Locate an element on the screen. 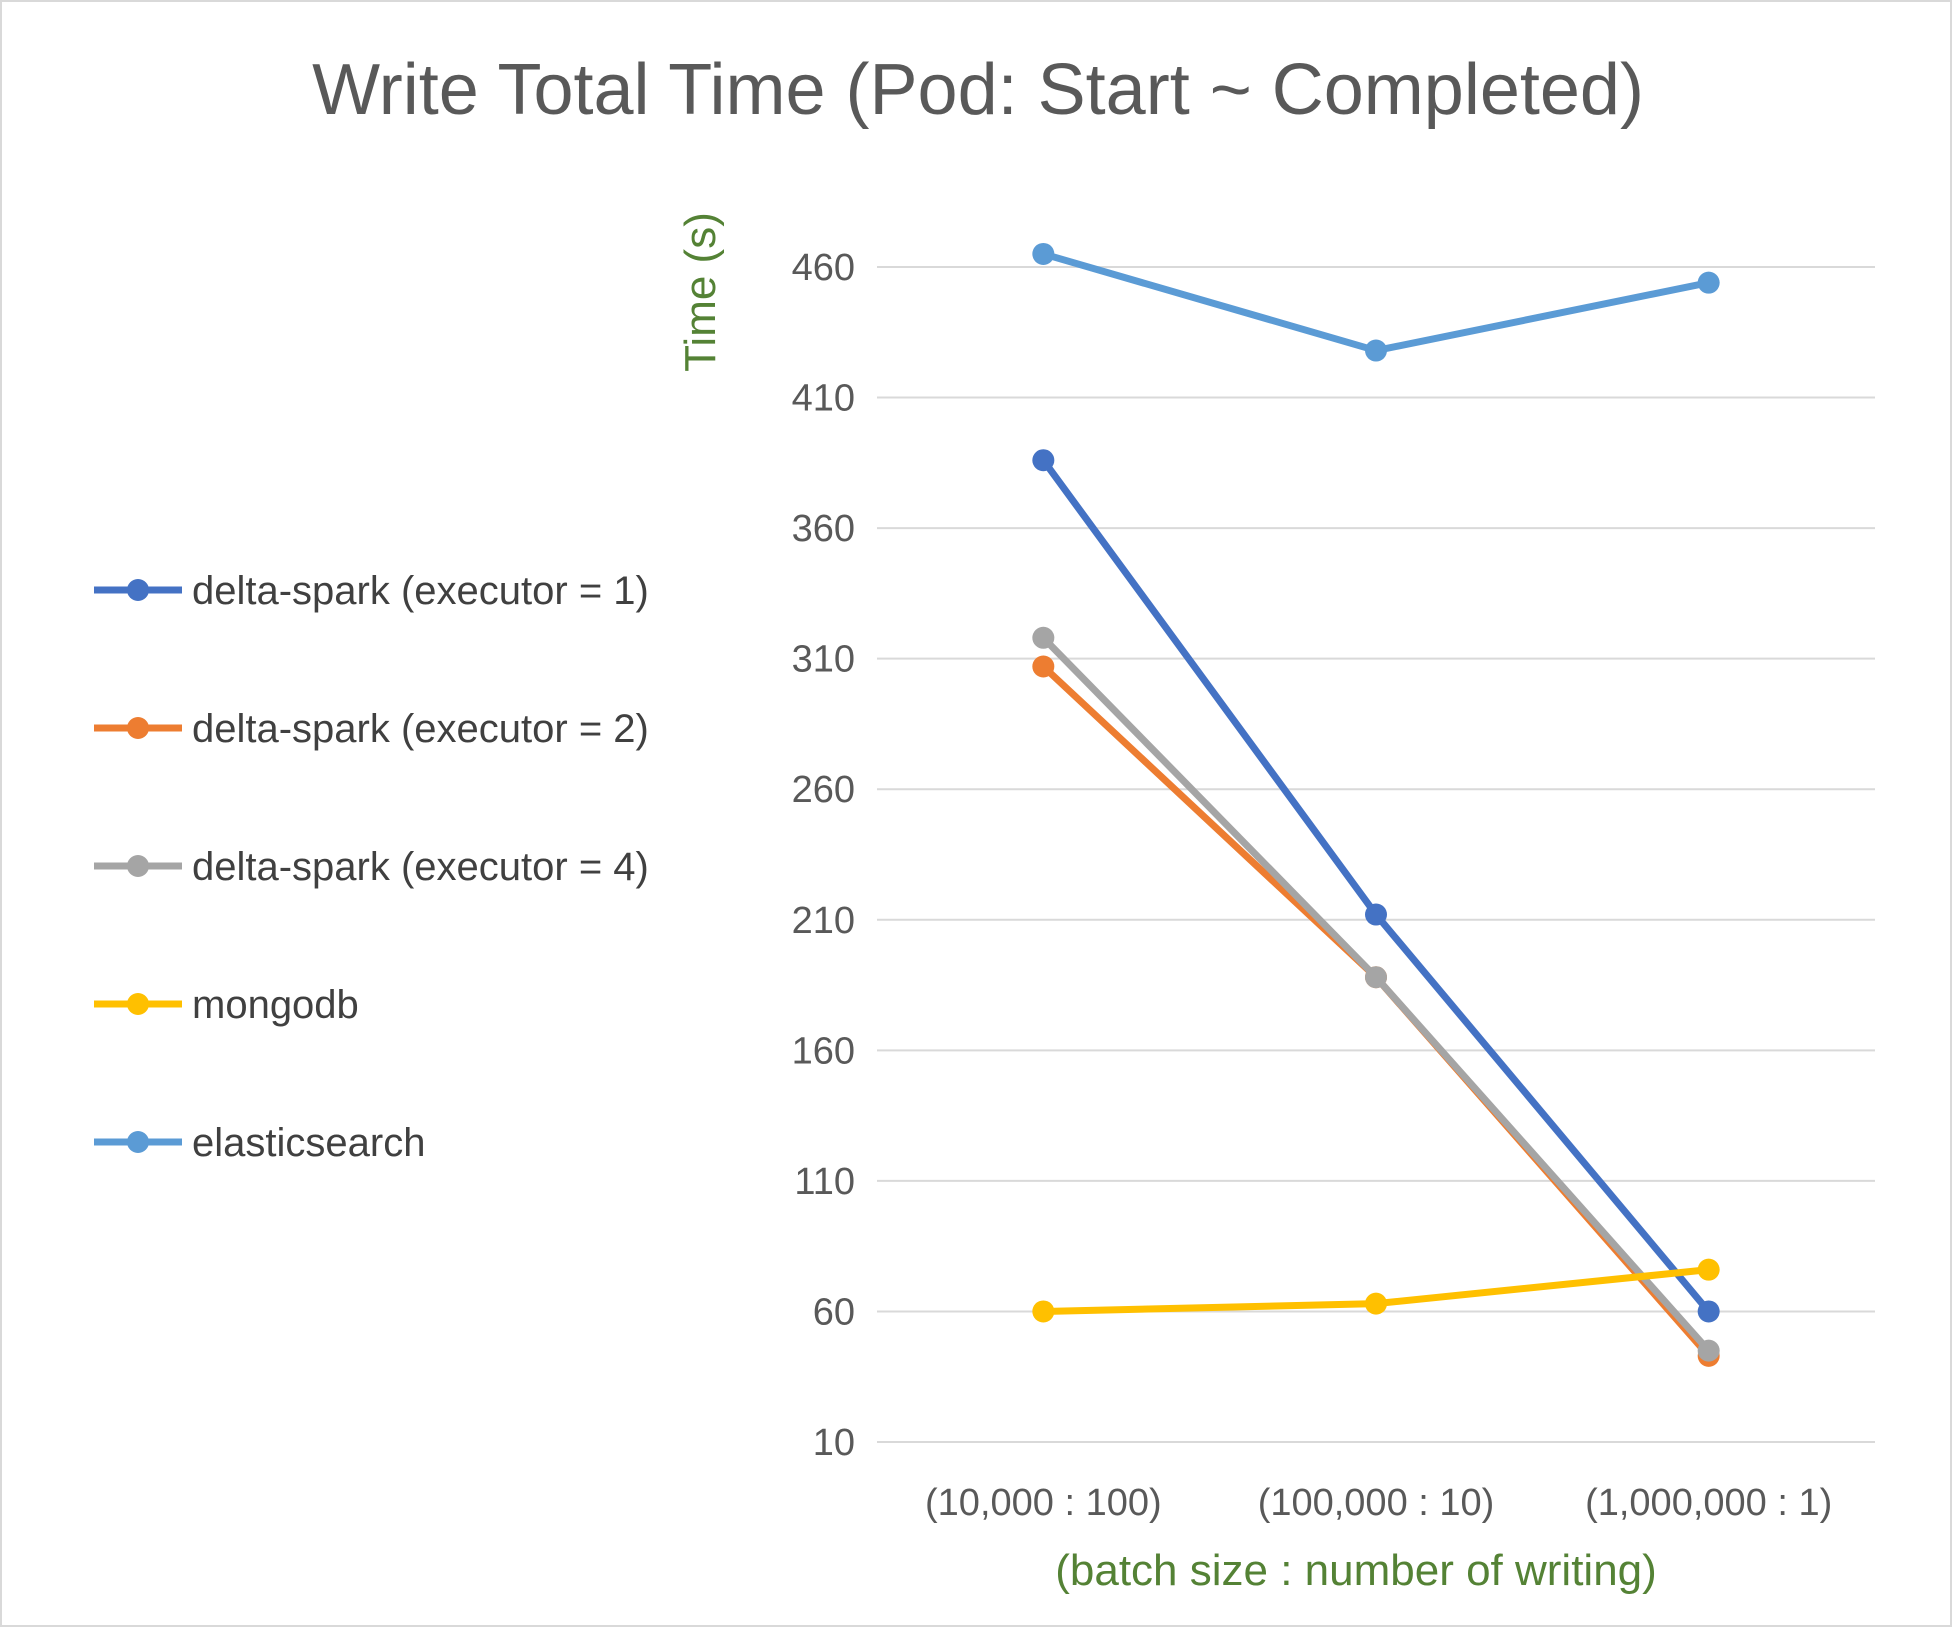 Image resolution: width=1952 pixels, height=1629 pixels. y-tick-label: 310 is located at coordinates (823, 660).